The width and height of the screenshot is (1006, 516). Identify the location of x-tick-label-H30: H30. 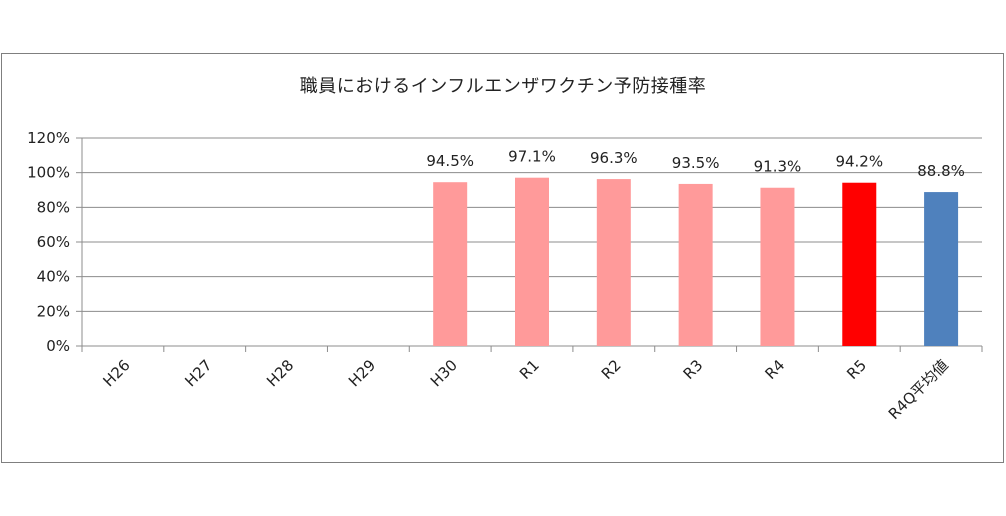
(444, 373).